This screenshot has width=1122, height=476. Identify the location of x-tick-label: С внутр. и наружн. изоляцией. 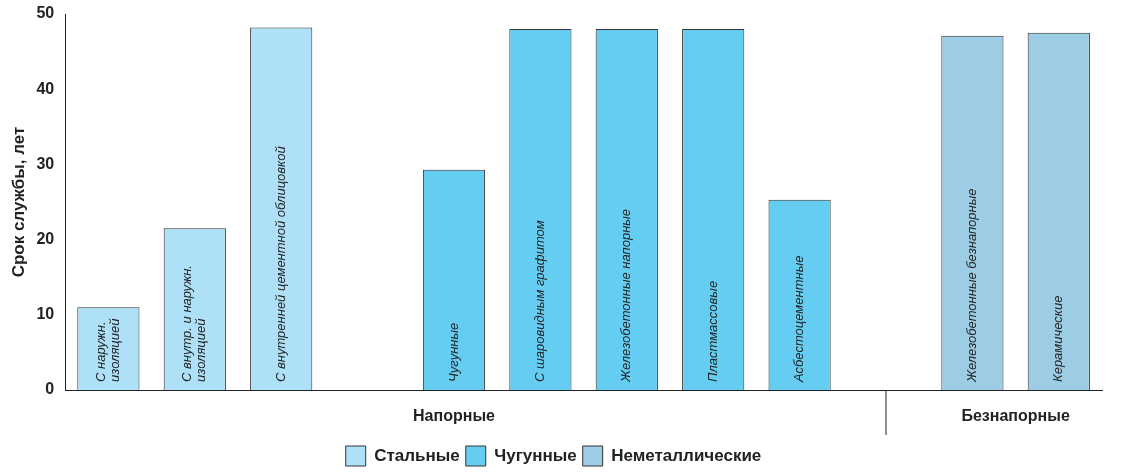
(194, 323).